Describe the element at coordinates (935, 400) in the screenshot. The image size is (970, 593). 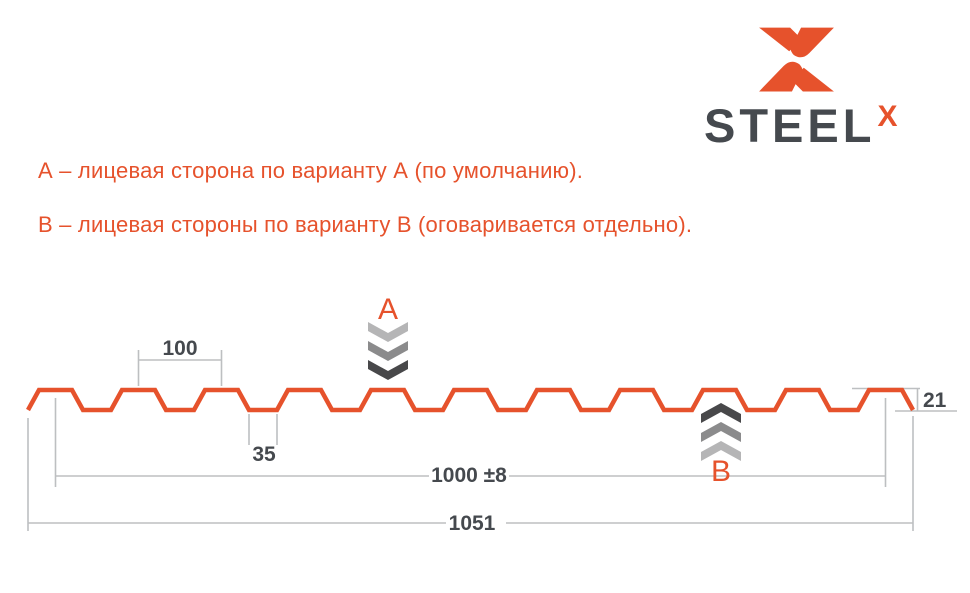
I see `dim-profile-height-value: 21` at that location.